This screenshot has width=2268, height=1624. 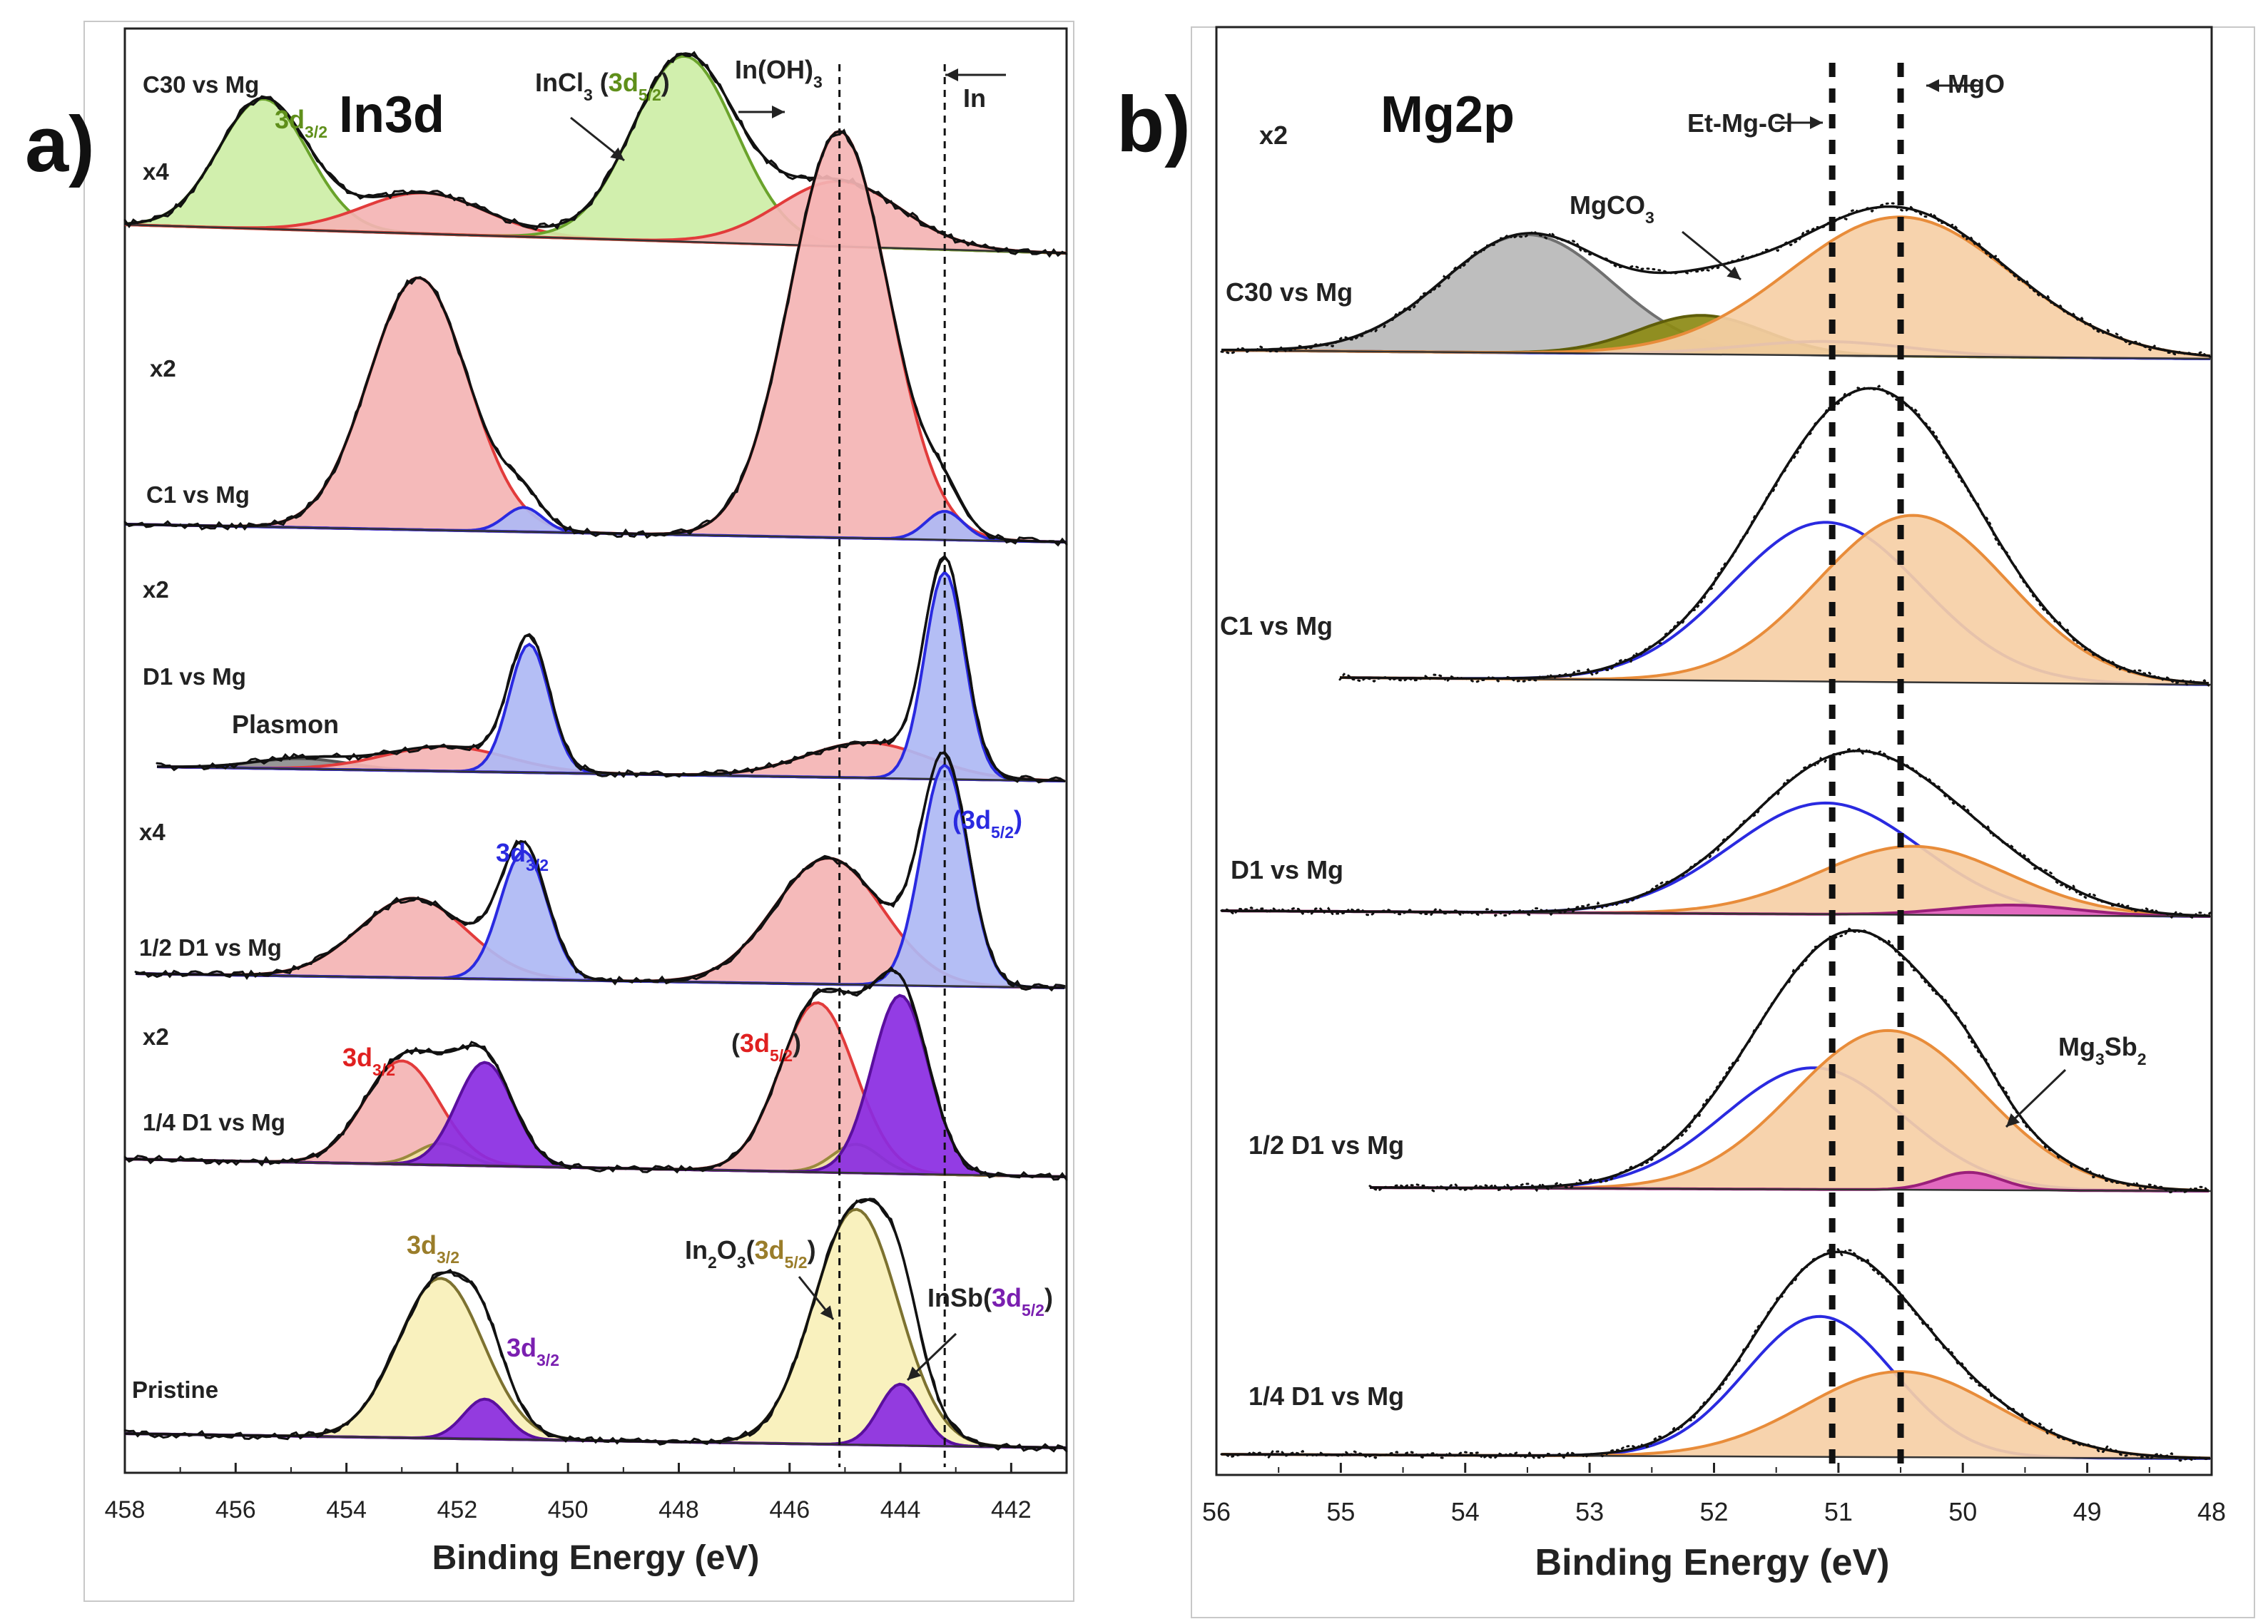 What do you see at coordinates (779, 73) in the screenshot?
I see `species-annotation: In(OH)3` at bounding box center [779, 73].